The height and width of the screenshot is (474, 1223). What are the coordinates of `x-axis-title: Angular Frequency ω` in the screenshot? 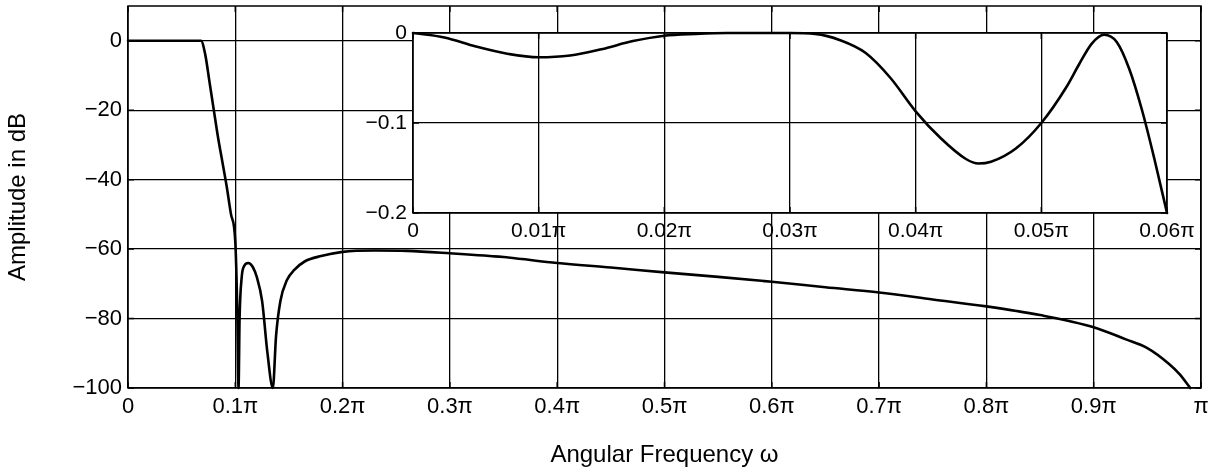 It's located at (664, 454).